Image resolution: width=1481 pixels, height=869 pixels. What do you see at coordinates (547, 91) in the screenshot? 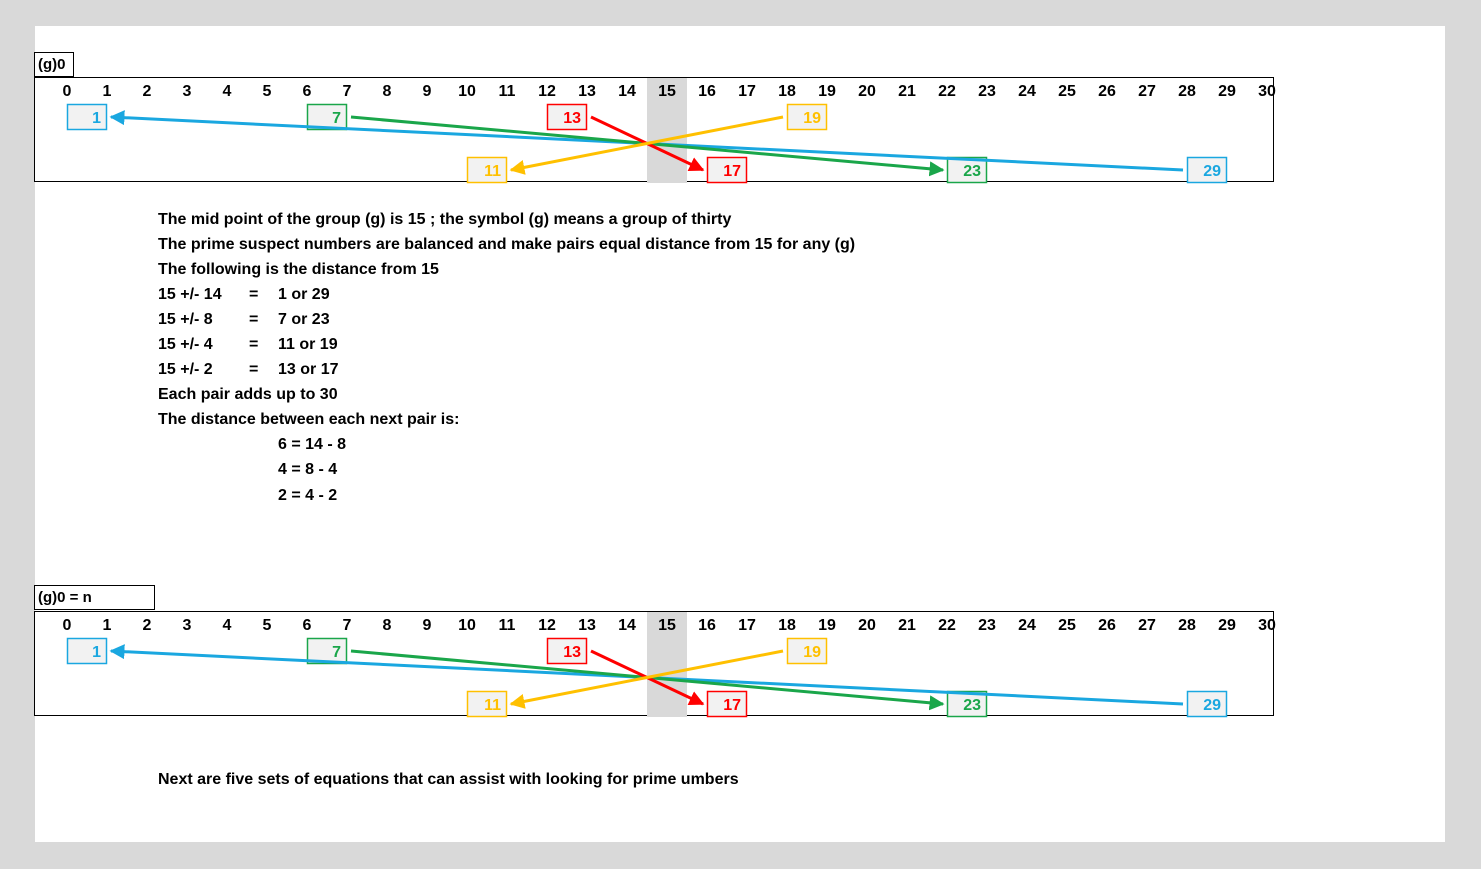
I see `tick-label: 12` at bounding box center [547, 91].